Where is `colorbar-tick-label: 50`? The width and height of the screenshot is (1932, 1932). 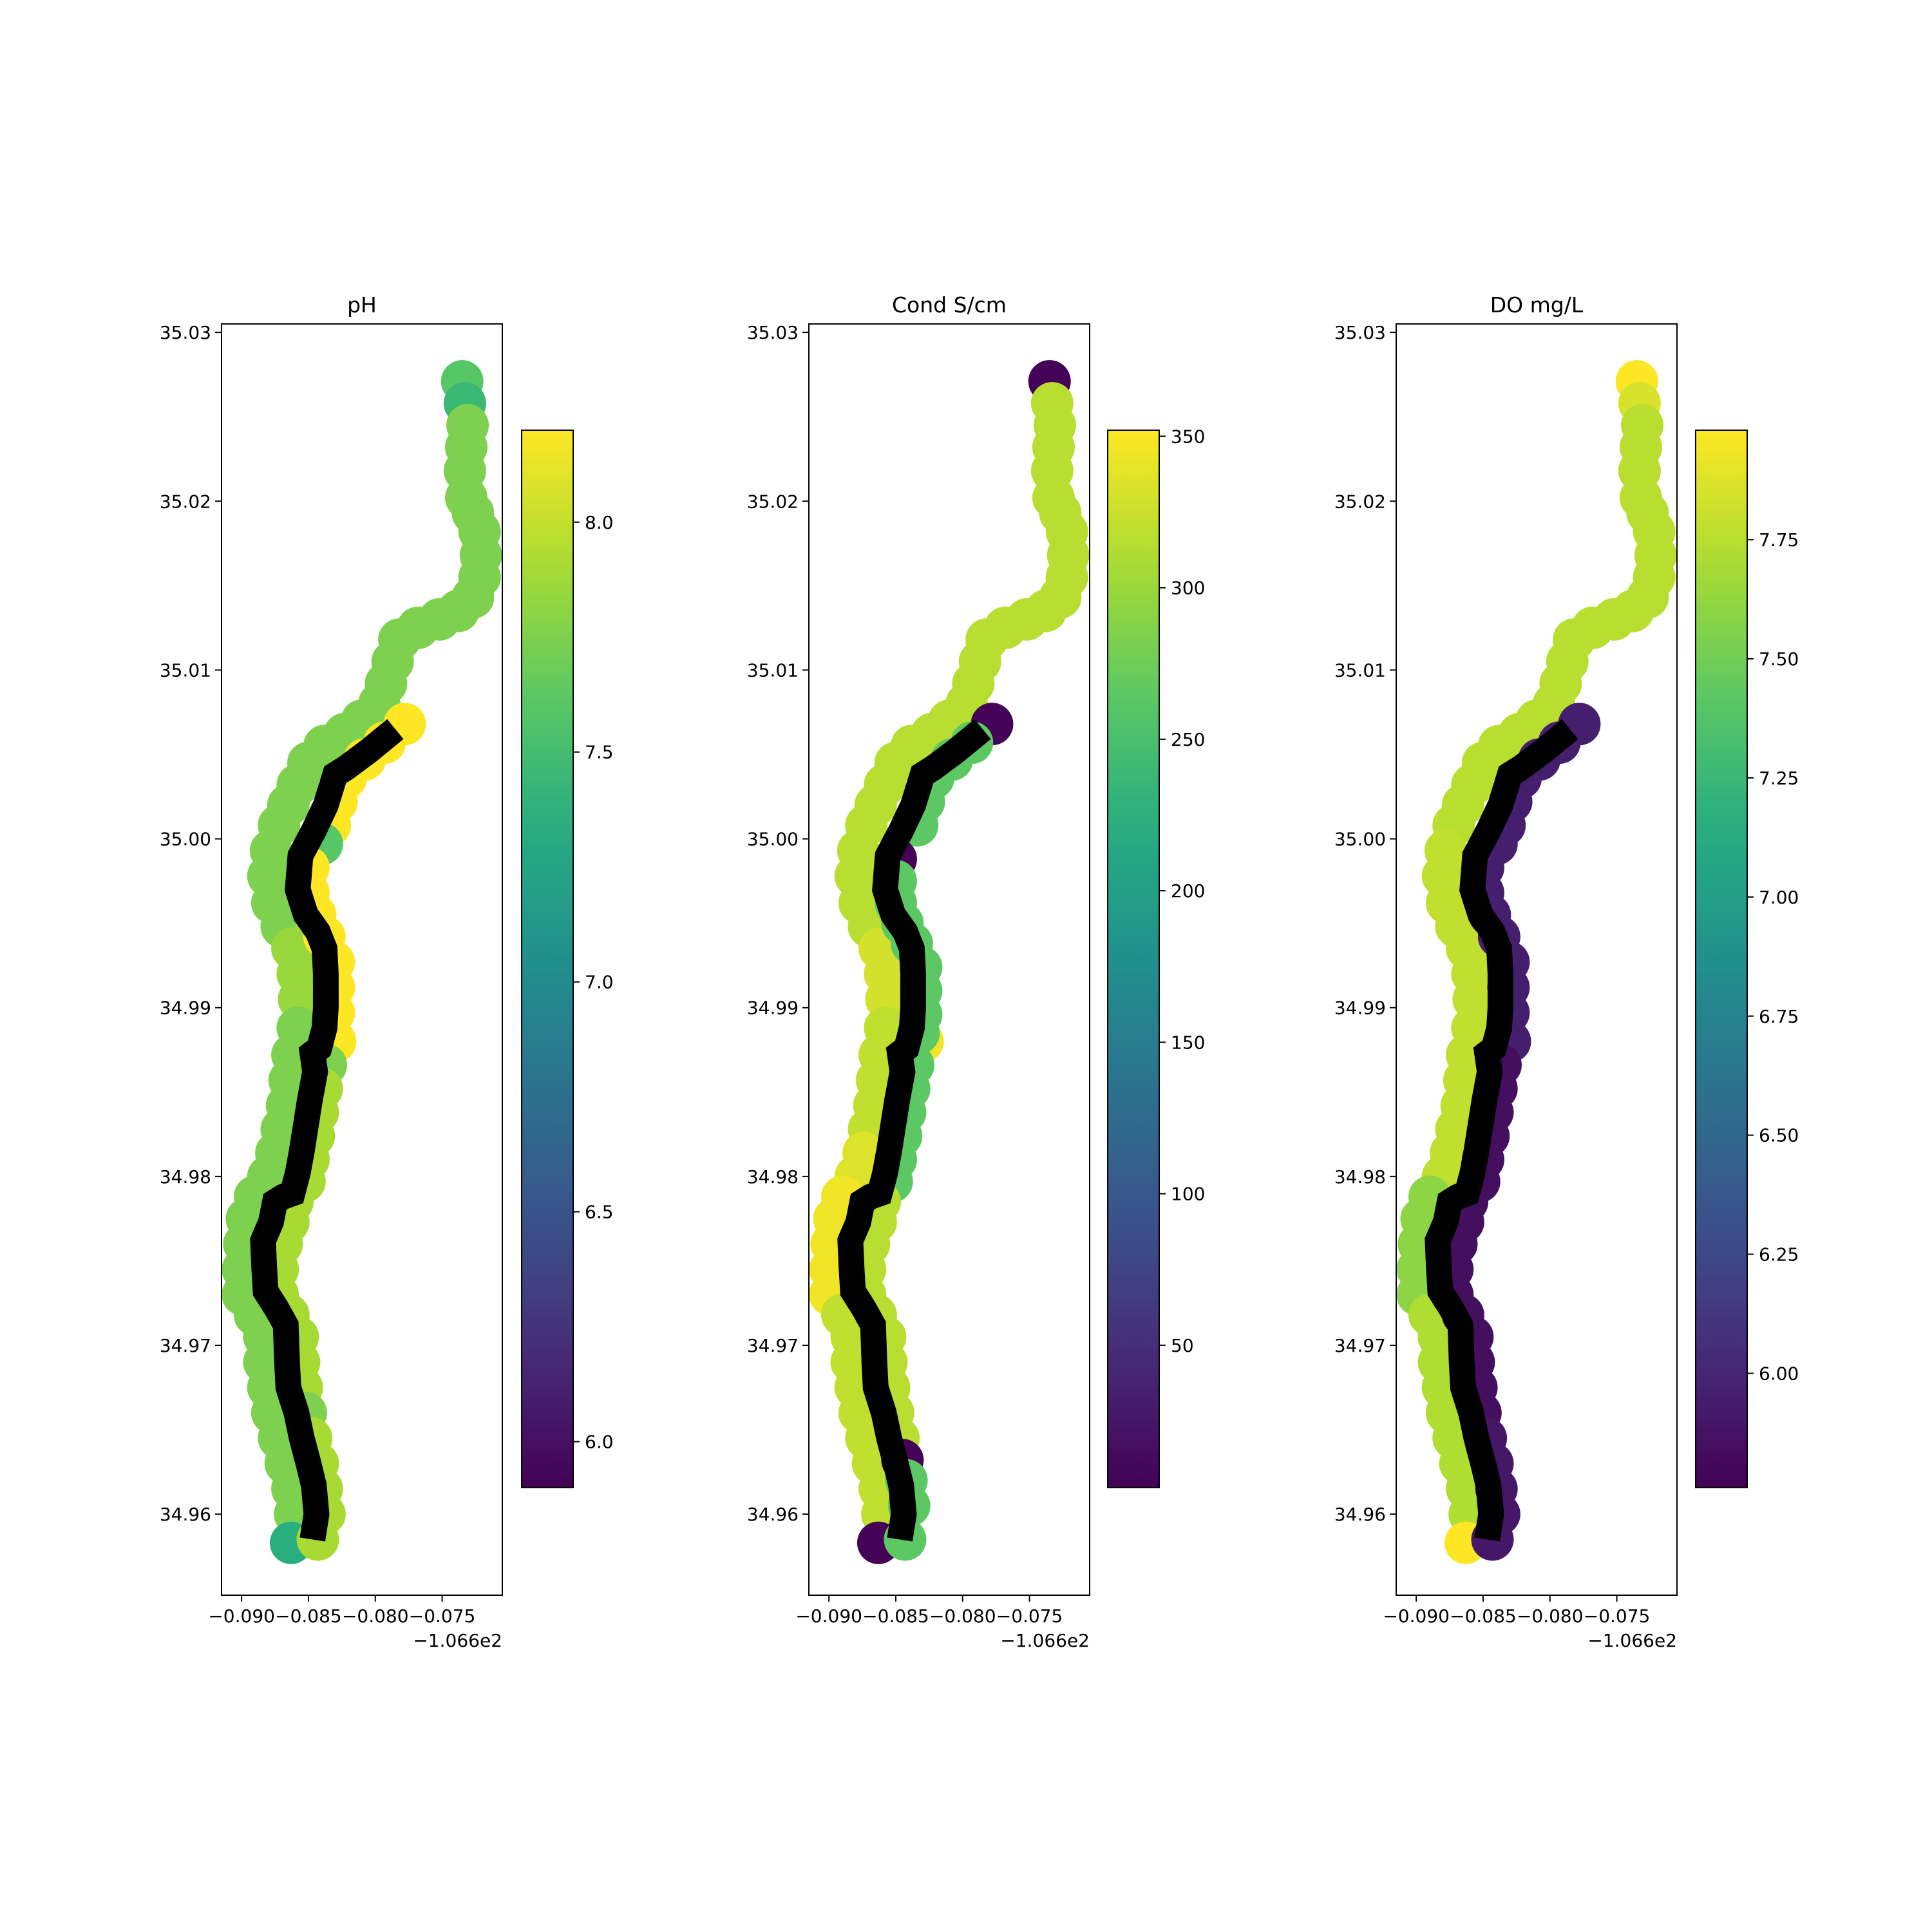 colorbar-tick-label: 50 is located at coordinates (1182, 1345).